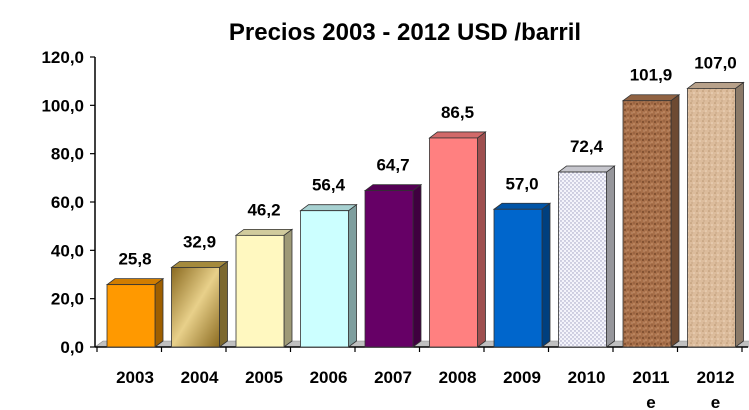 The height and width of the screenshot is (410, 749). I want to click on y-tick-label: 0,0, so click(72, 347).